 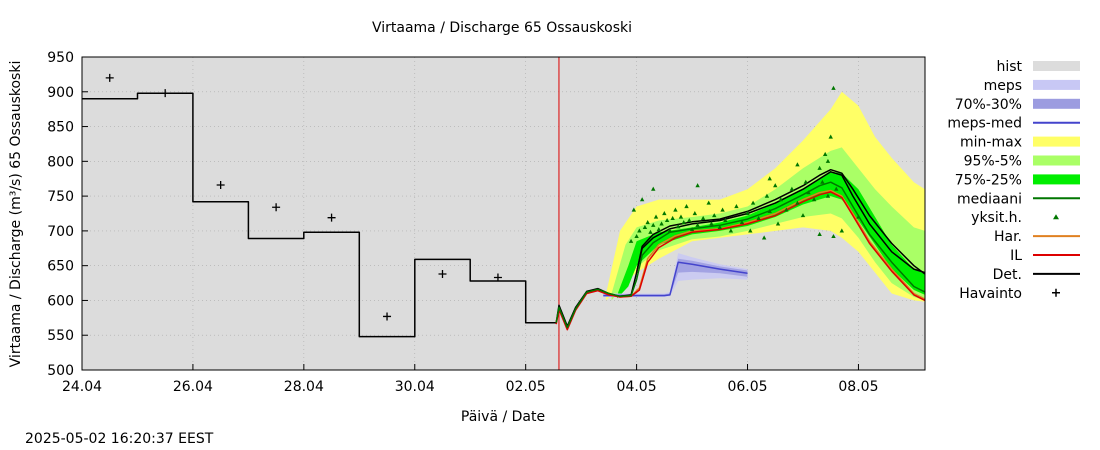 I want to click on x-tick-label: 06.05, so click(x=747, y=387).